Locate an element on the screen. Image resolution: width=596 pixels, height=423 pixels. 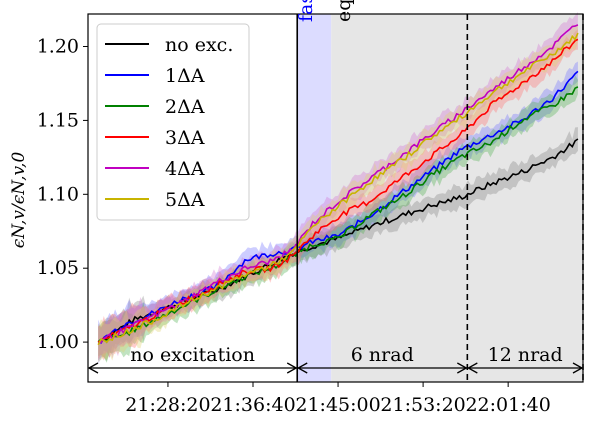
x-tick-label-1: 21:36:40 is located at coordinates (252, 405).